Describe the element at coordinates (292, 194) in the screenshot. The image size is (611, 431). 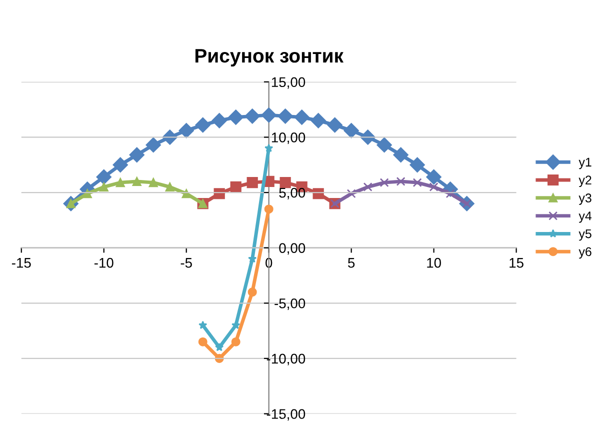
I see `y-tick-label: 5,00` at that location.